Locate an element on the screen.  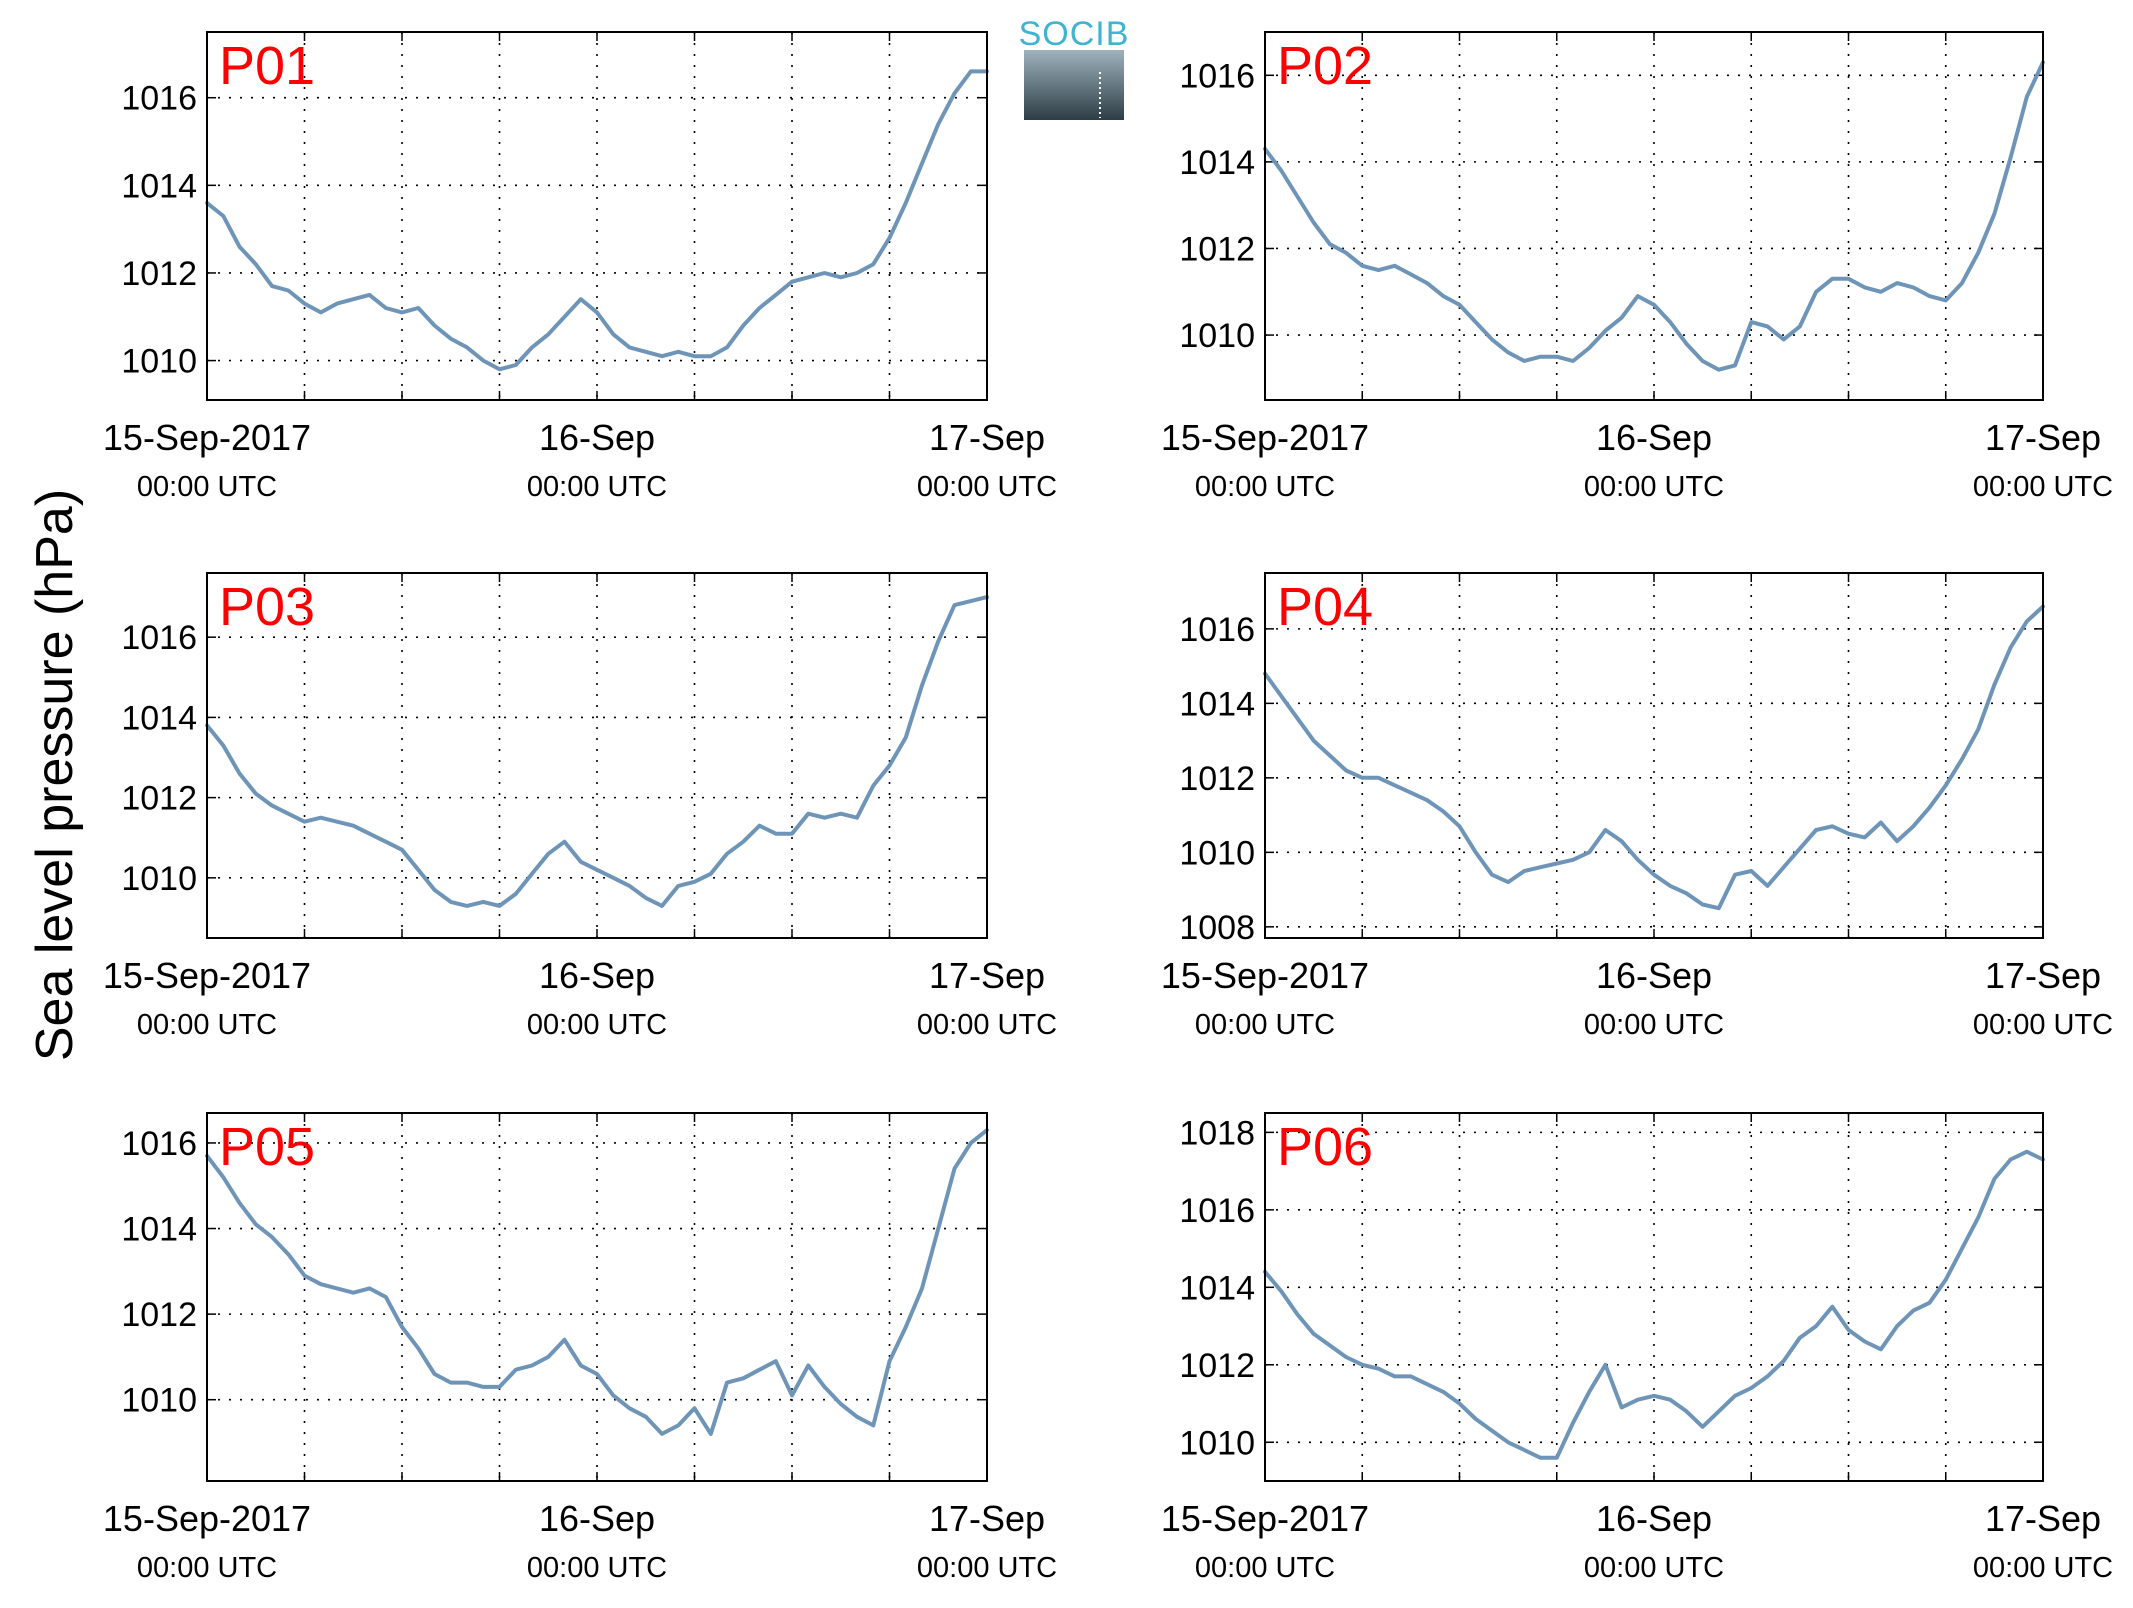
panel-label: P05 is located at coordinates (267, 1147).